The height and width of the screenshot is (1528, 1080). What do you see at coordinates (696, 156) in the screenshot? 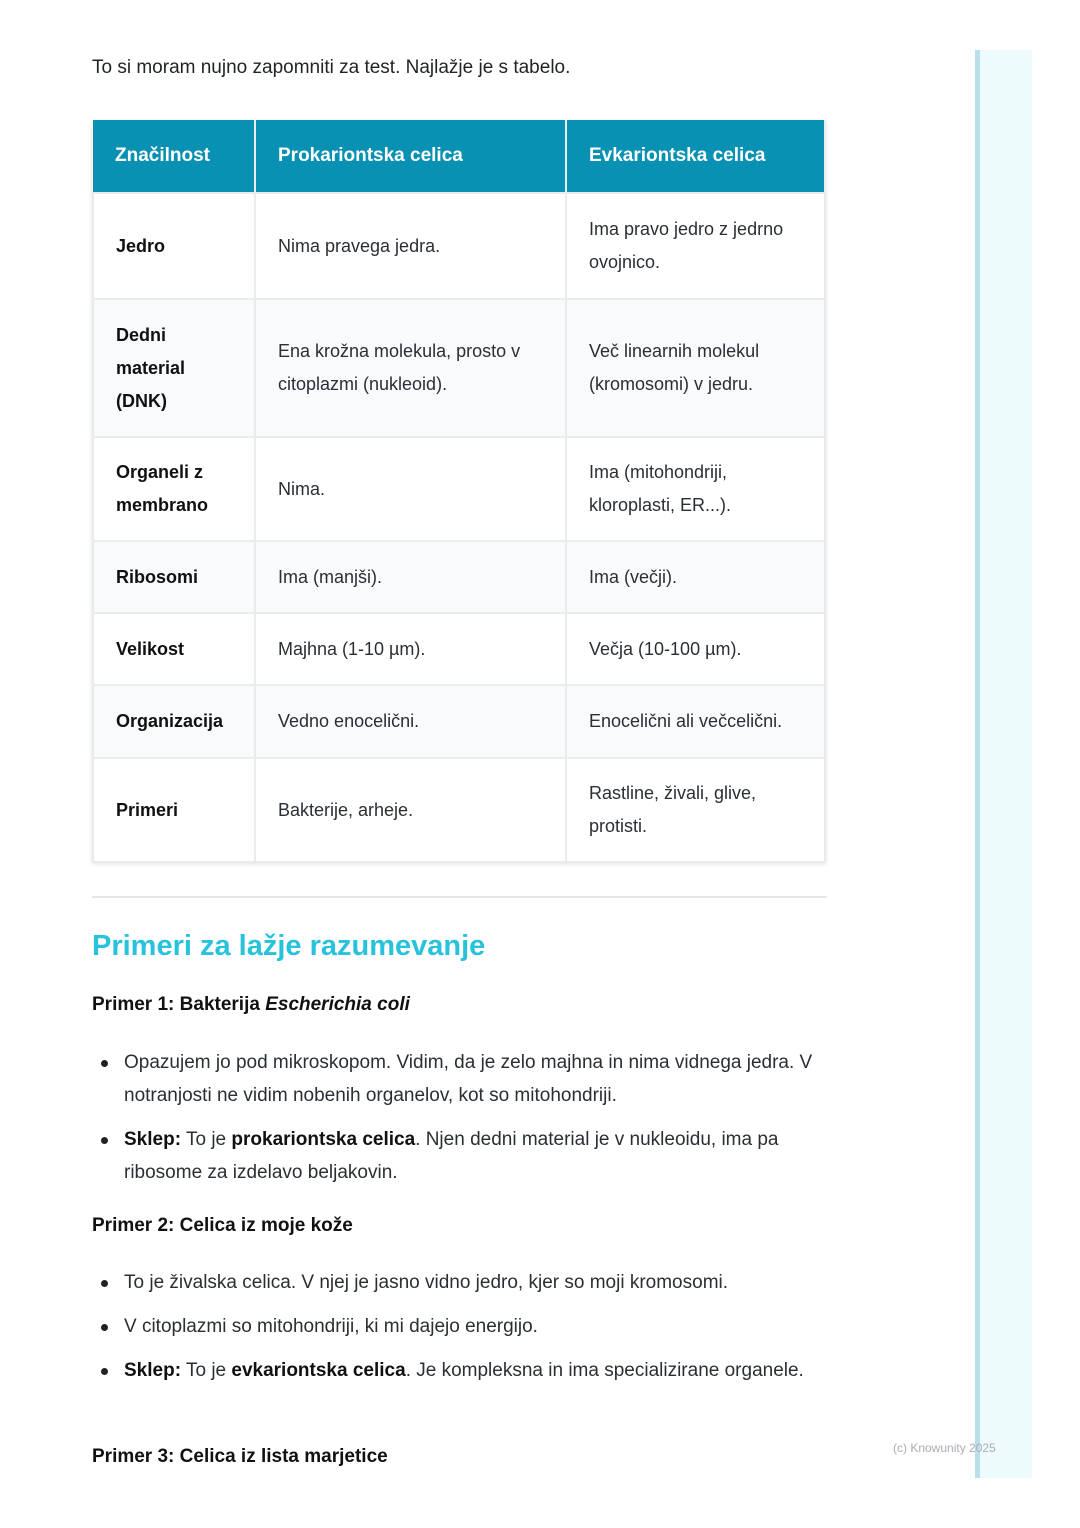
I see `header-cell: Evkariontska celica` at bounding box center [696, 156].